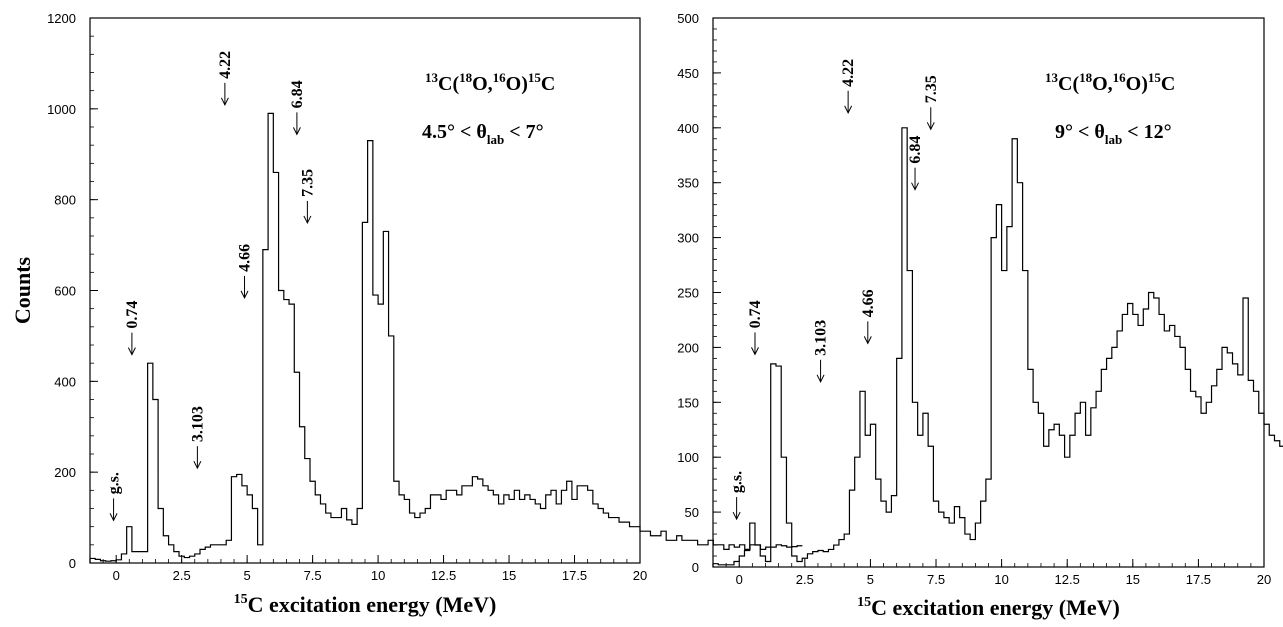 This screenshot has height=627, width=1283. What do you see at coordinates (483, 134) in the screenshot?
I see `angle-range-label: 4.5° < θlab < 7°` at bounding box center [483, 134].